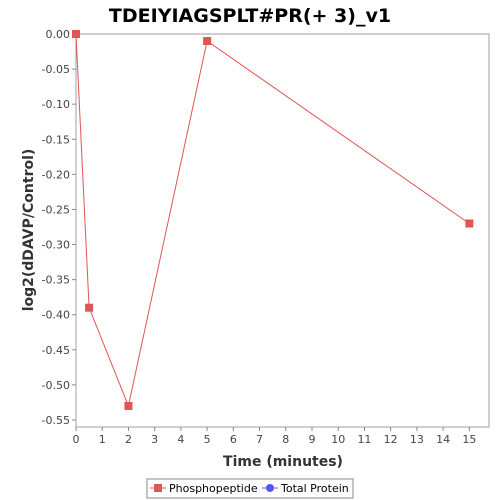 Image resolution: width=500 pixels, height=500 pixels. What do you see at coordinates (417, 439) in the screenshot?
I see `x-tick-label: 13` at bounding box center [417, 439].